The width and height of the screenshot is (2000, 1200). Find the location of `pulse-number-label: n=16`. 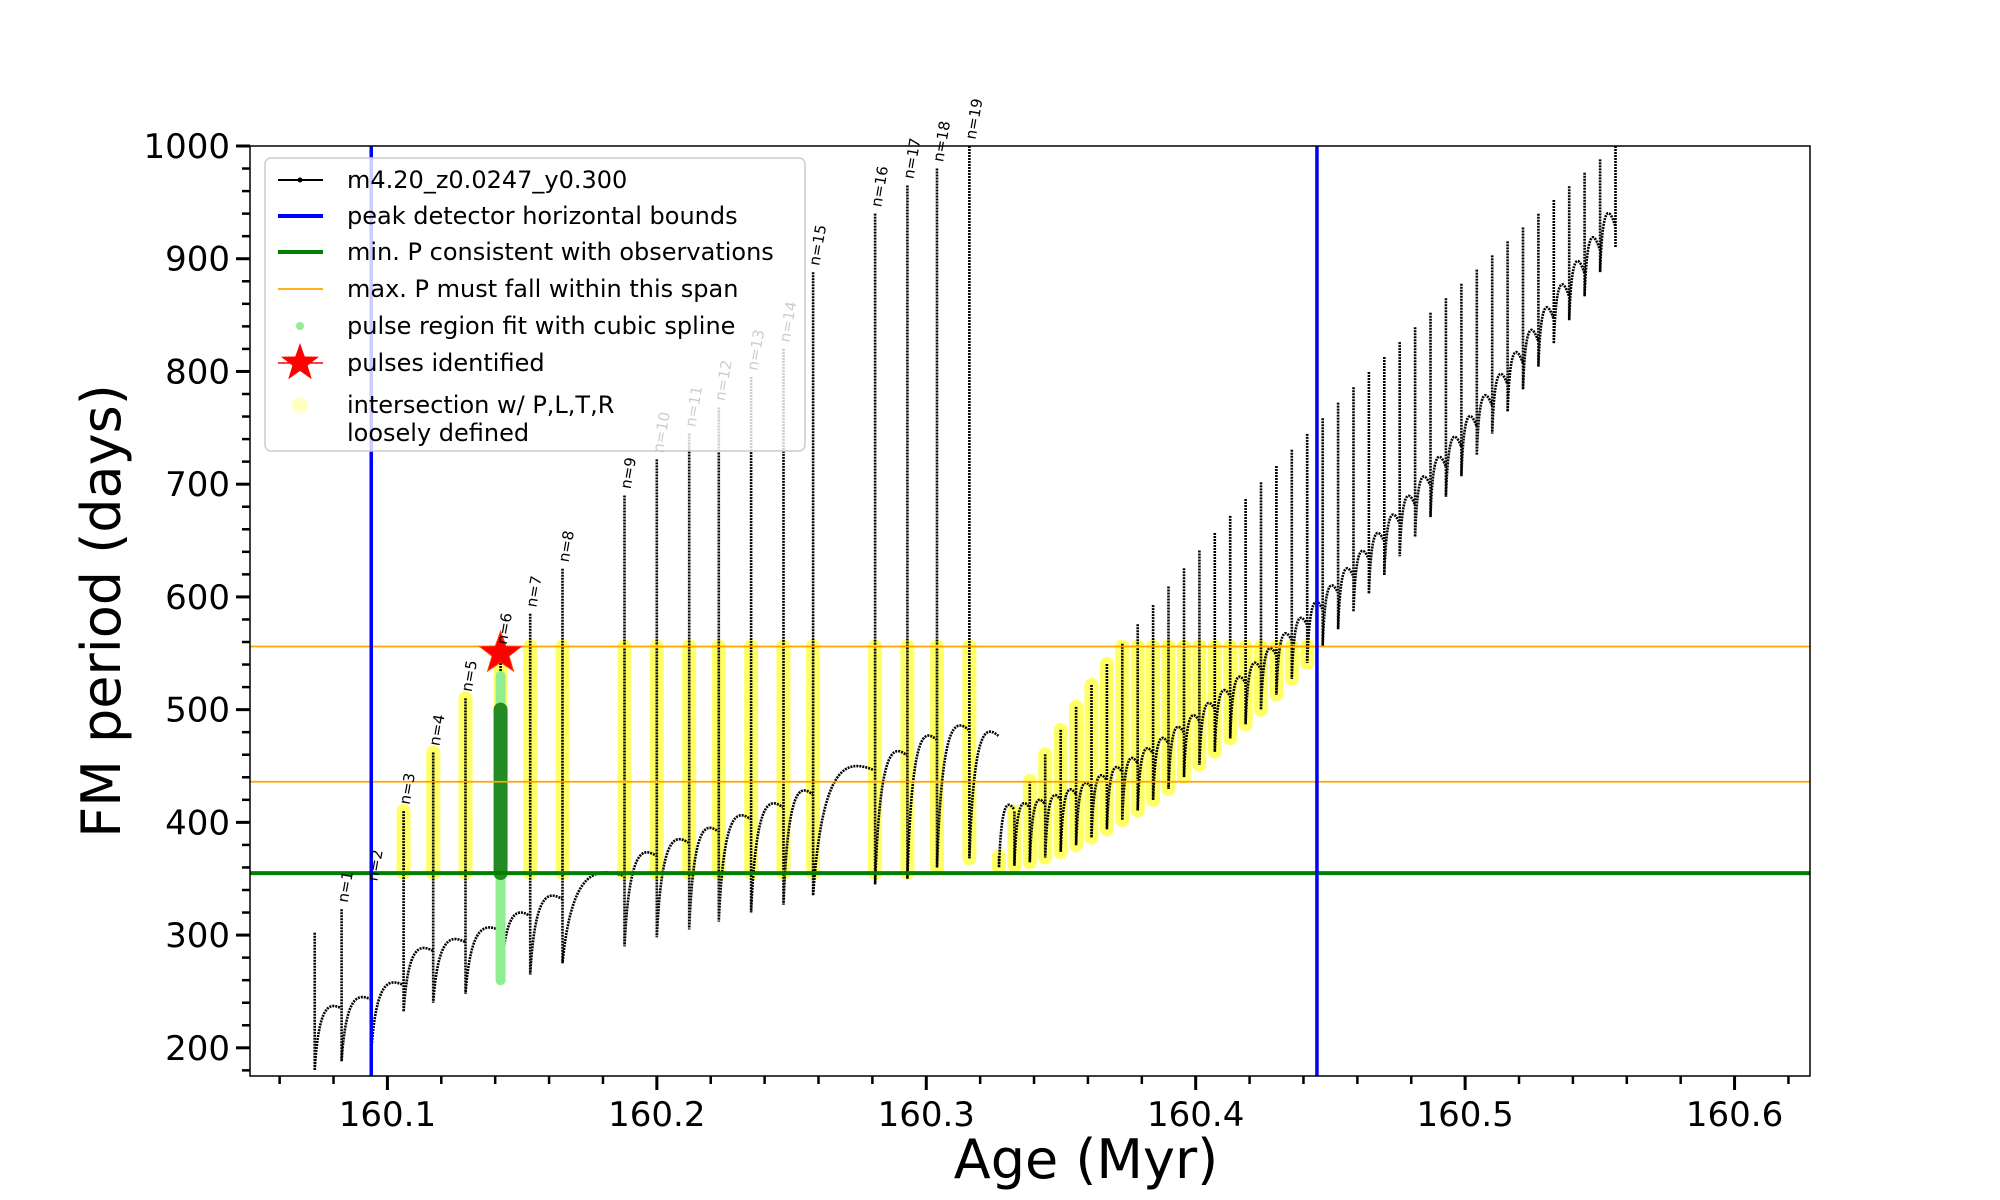

pulse-number-label: n=16 is located at coordinates (879, 187).